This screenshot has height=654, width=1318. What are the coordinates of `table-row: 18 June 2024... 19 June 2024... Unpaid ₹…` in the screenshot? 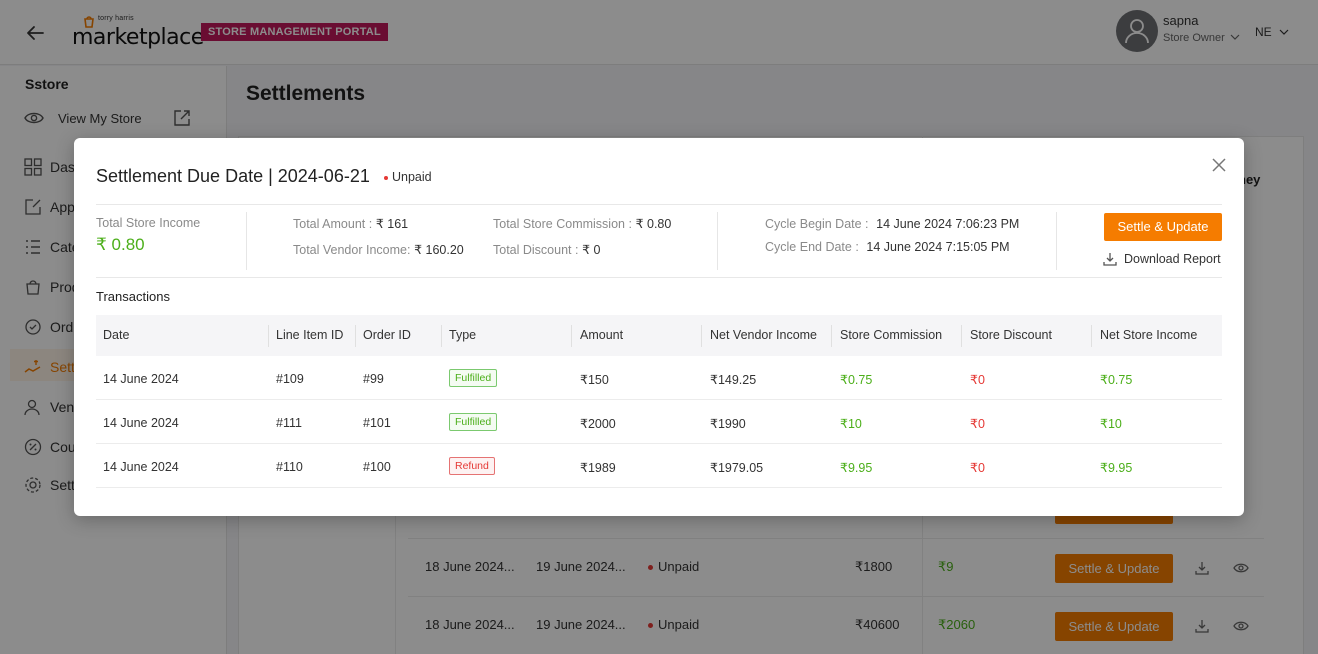 It's located at (836, 625).